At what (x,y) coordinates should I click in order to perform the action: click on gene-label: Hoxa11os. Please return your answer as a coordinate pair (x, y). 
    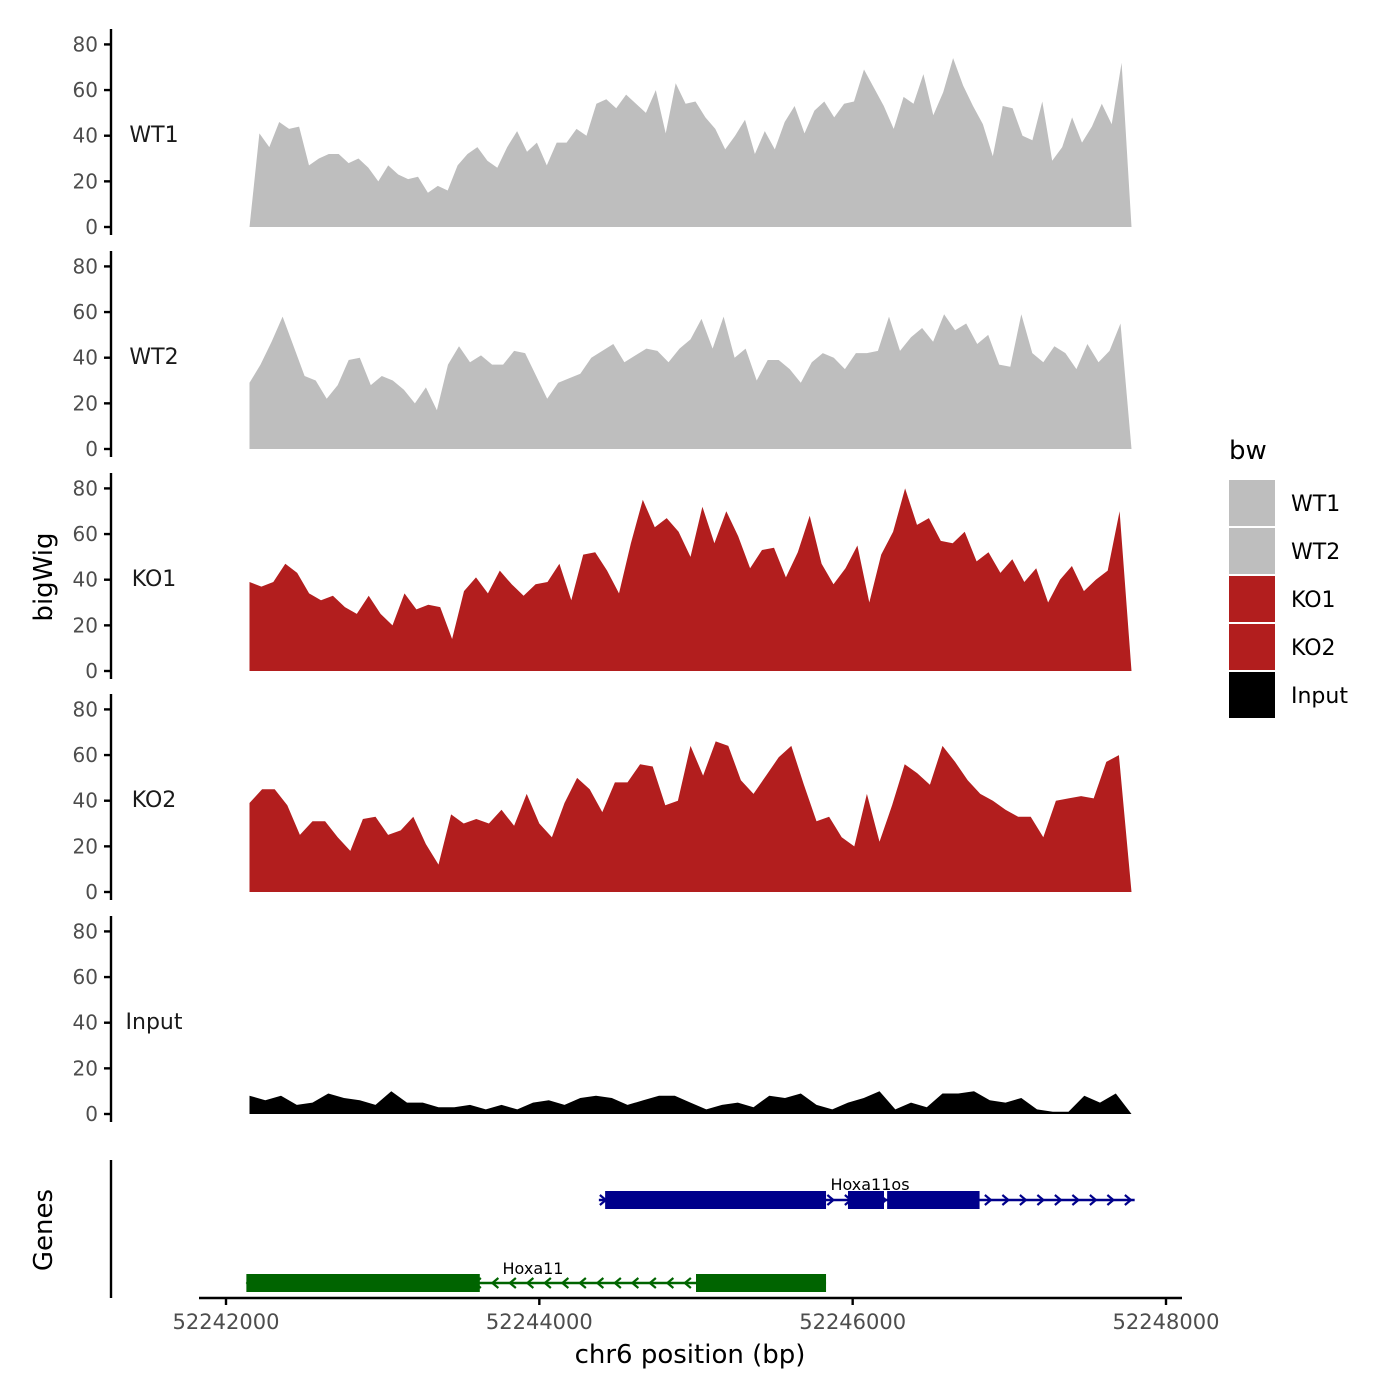
    Looking at the image, I should click on (869, 1184).